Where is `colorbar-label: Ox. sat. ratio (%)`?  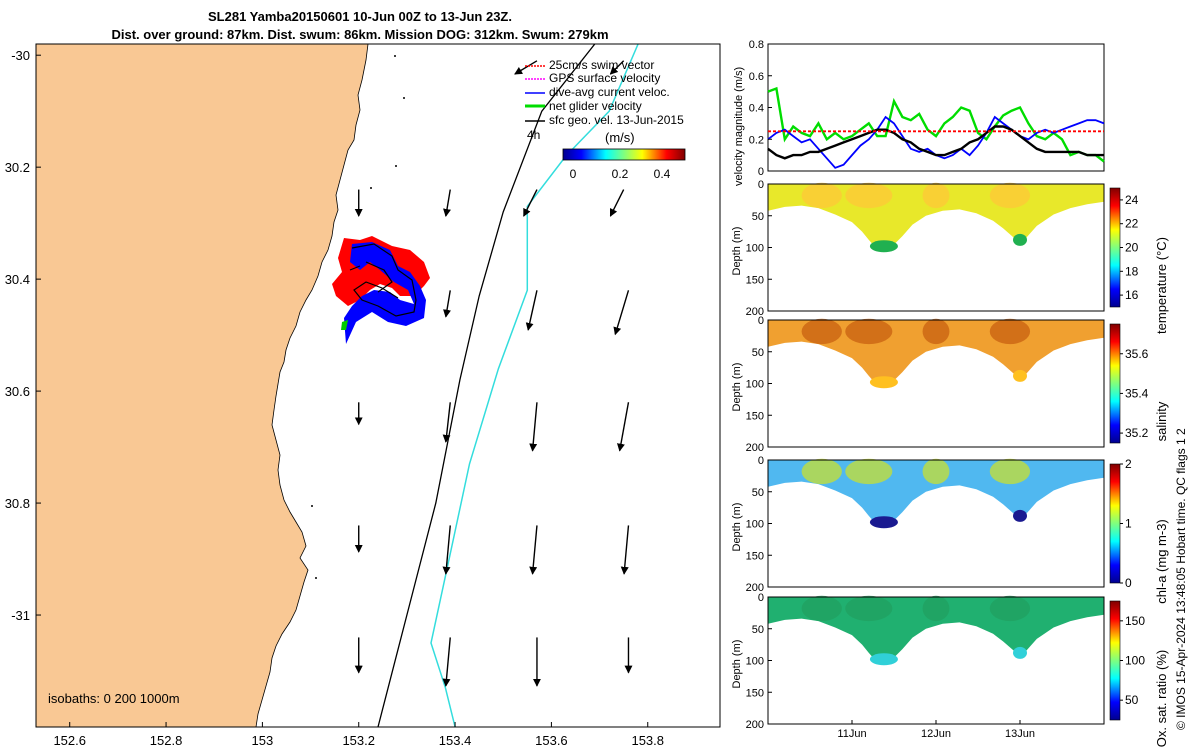
colorbar-label: Ox. sat. ratio (%) is located at coordinates (1161, 699).